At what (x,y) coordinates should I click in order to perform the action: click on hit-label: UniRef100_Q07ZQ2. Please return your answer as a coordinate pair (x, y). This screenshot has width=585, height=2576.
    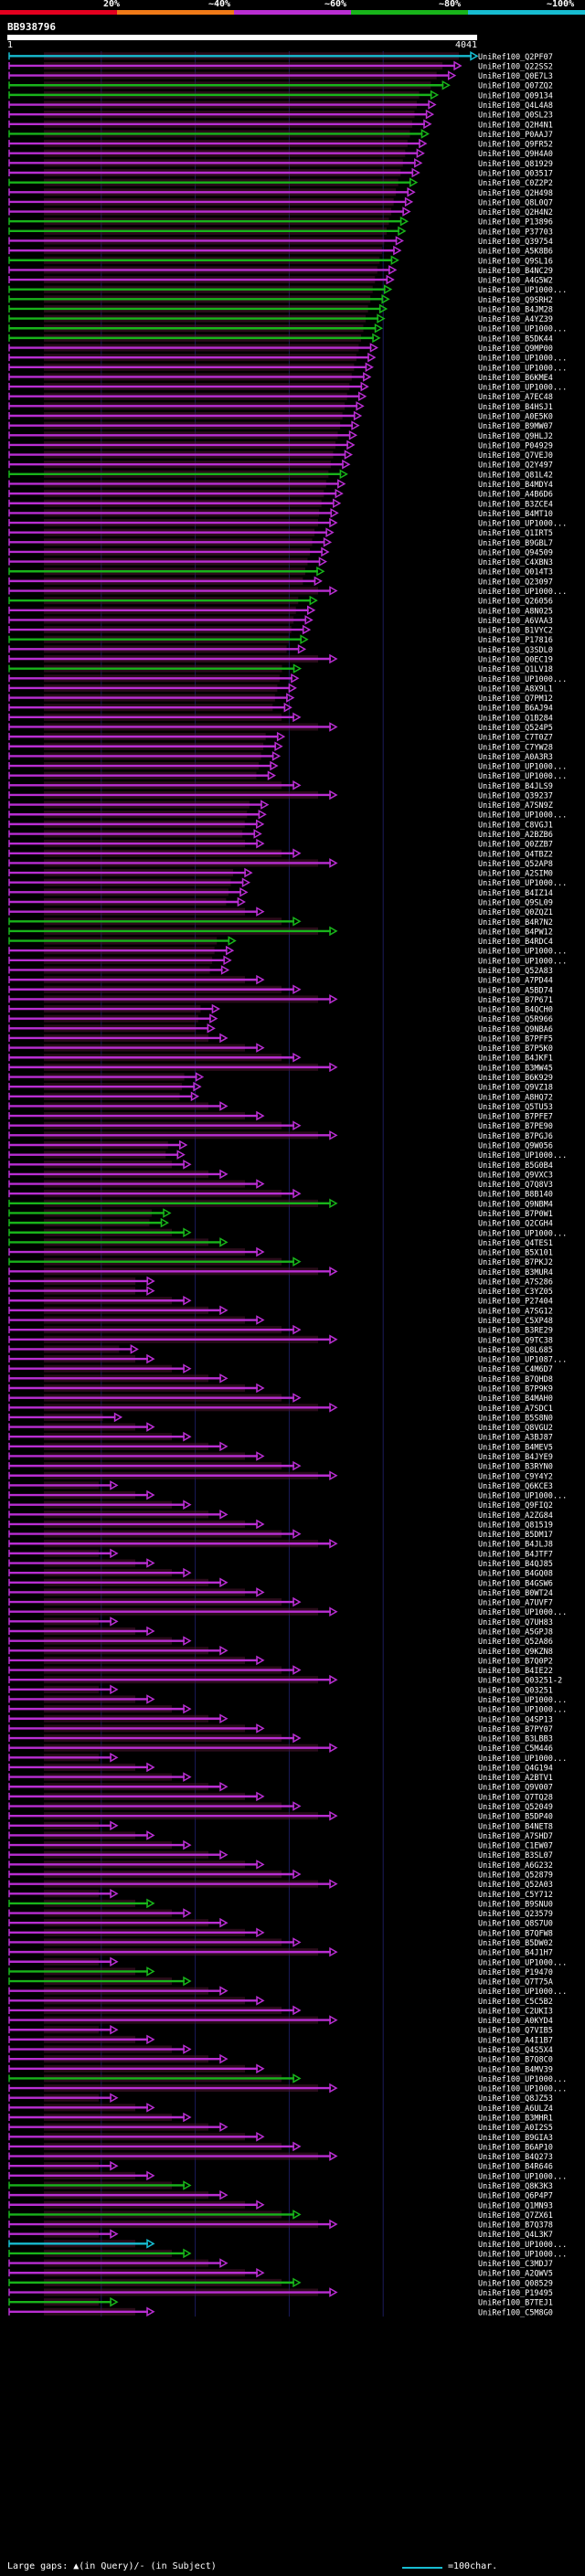
    Looking at the image, I should click on (515, 86).